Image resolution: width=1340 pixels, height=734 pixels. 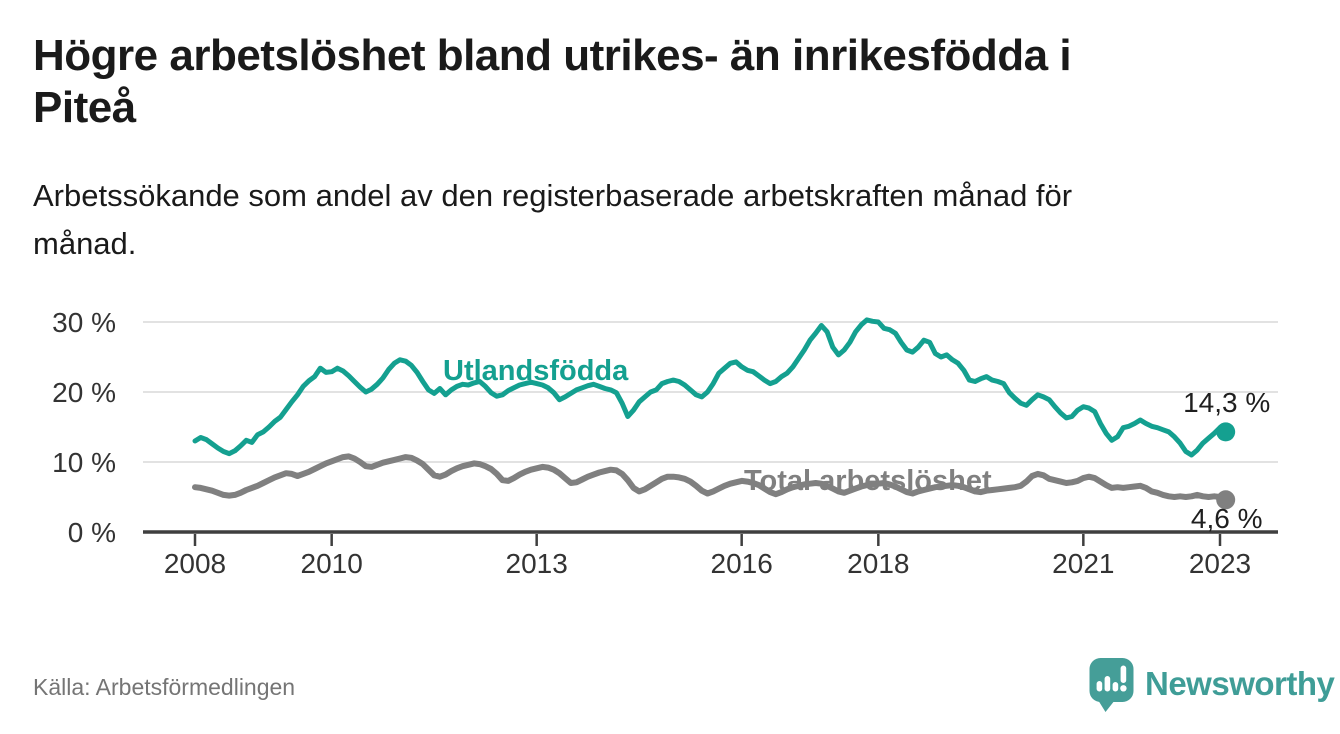 I want to click on subtitle-line-2: månad., so click(x=85, y=244).